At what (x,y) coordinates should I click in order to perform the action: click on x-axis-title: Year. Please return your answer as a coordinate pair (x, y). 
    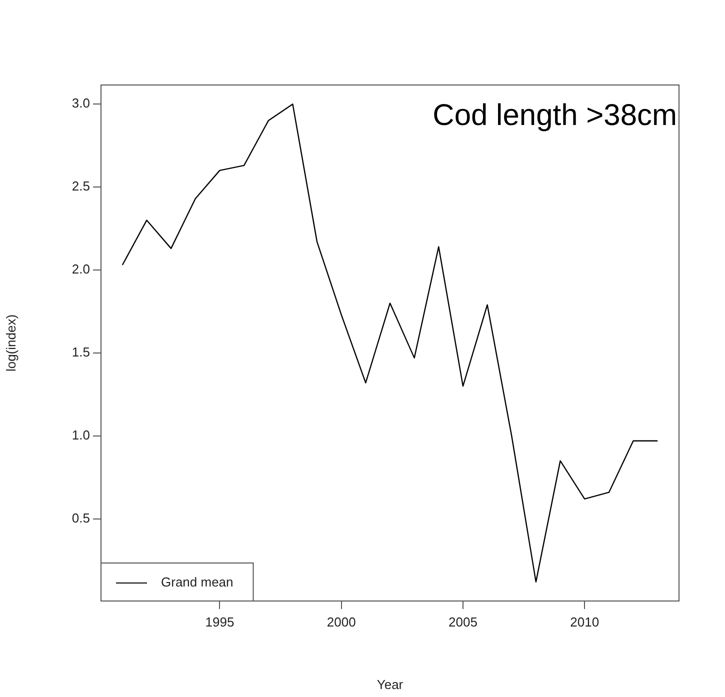
    Looking at the image, I should click on (390, 684).